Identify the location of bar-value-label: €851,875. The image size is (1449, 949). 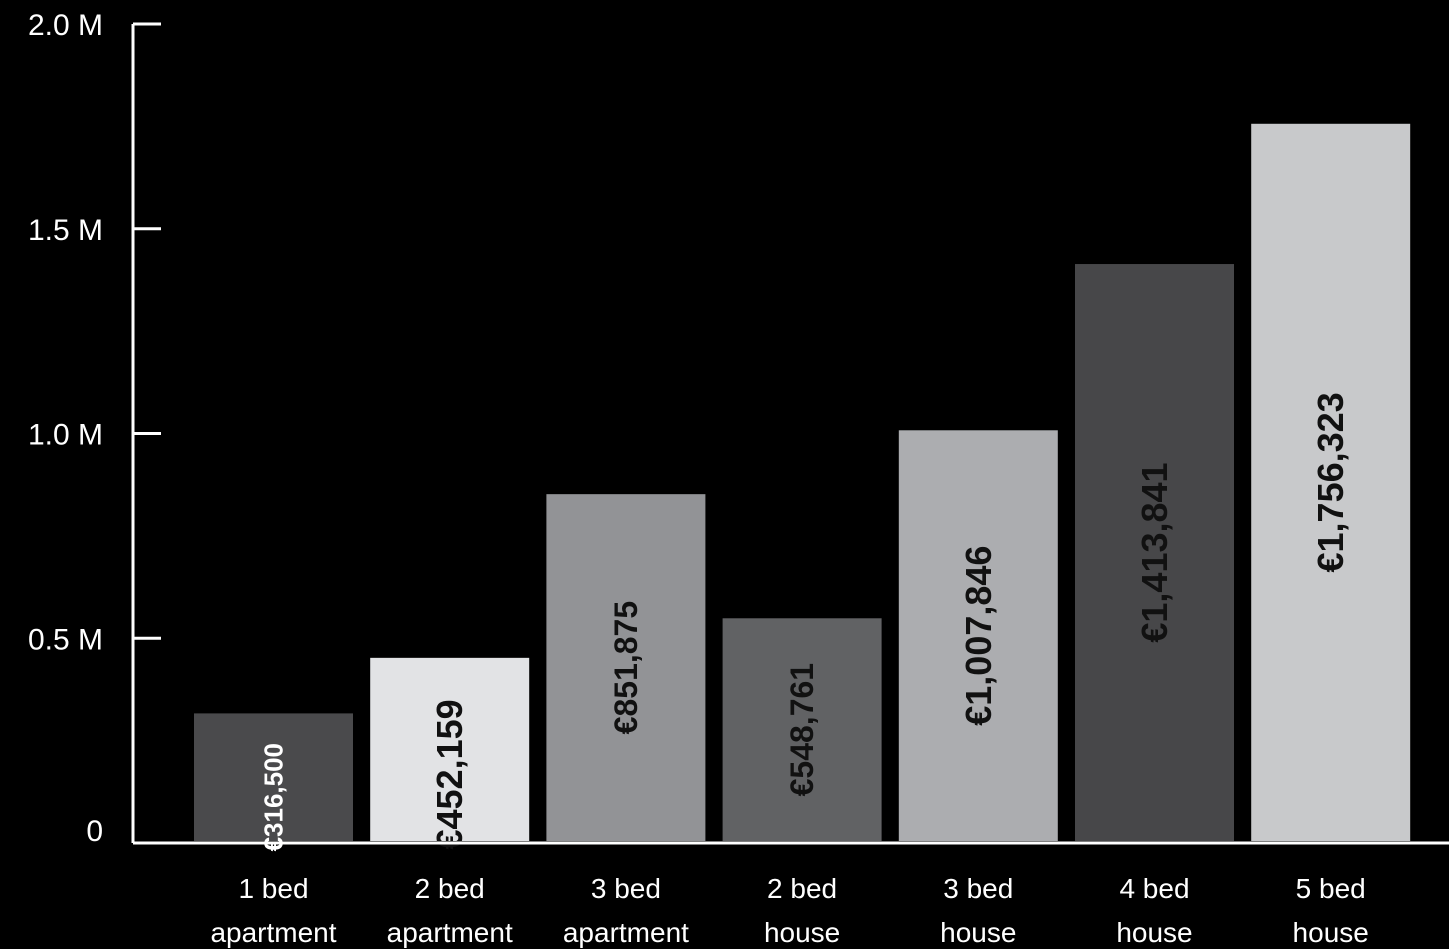
(626, 667).